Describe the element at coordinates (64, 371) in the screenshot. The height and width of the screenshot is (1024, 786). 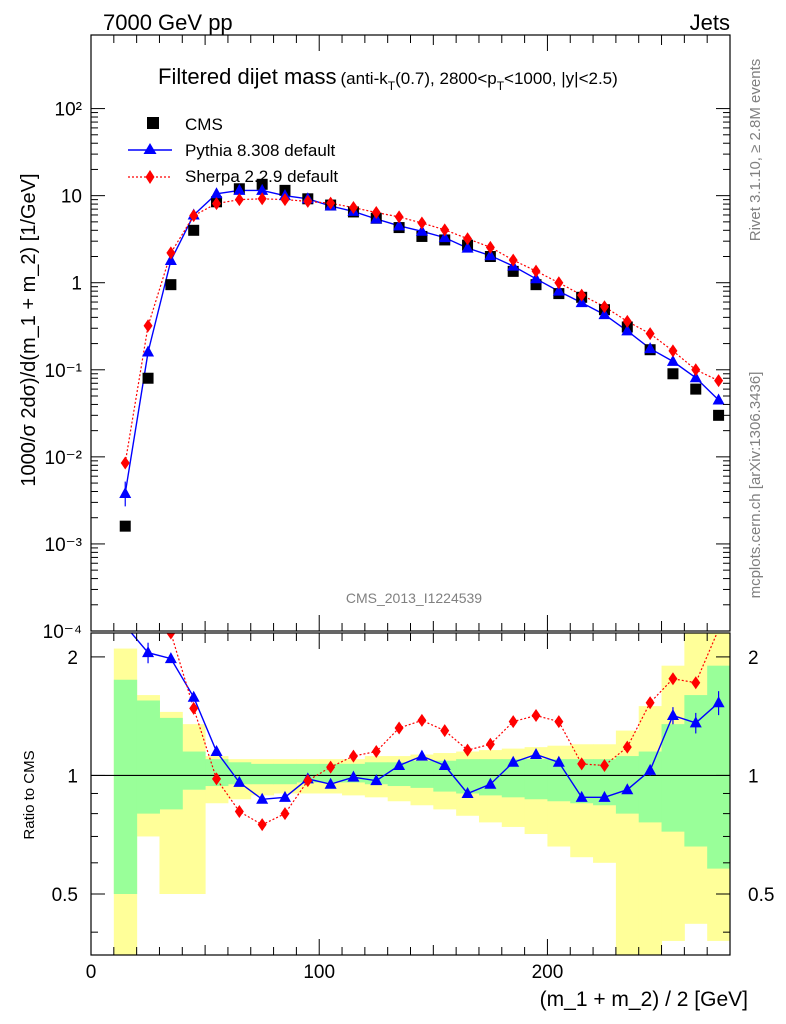
I see `main-ytick-label: 10⁻¹` at that location.